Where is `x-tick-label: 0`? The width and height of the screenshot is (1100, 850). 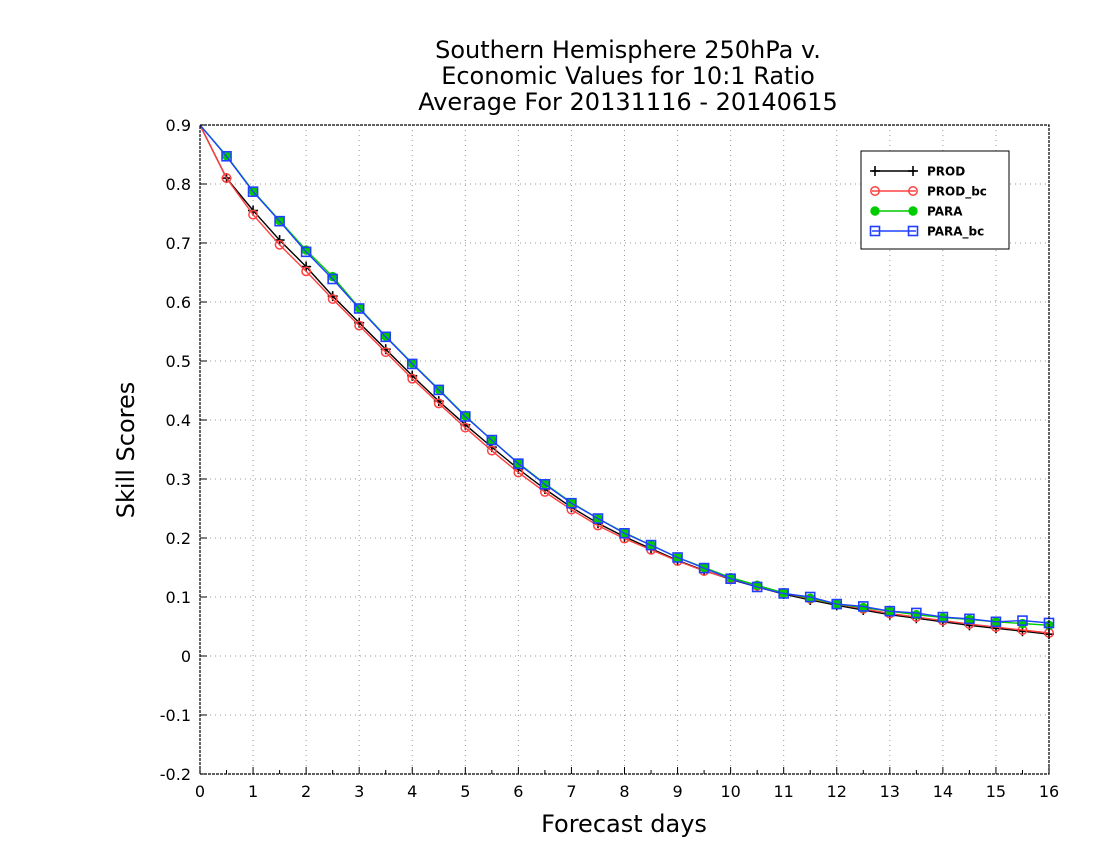
x-tick-label: 0 is located at coordinates (200, 791).